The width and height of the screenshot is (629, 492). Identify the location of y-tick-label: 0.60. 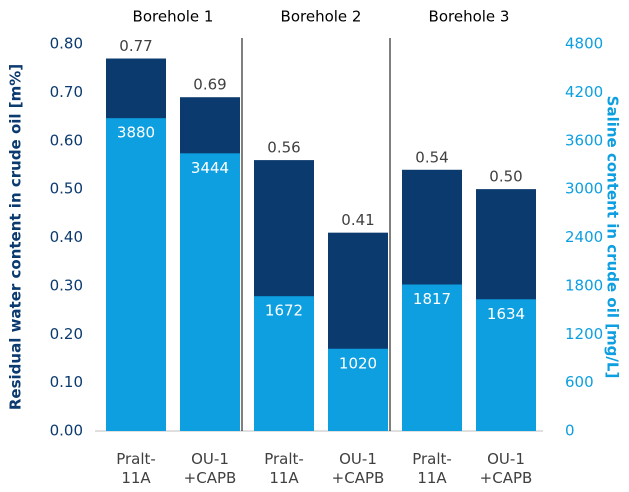
(66, 140).